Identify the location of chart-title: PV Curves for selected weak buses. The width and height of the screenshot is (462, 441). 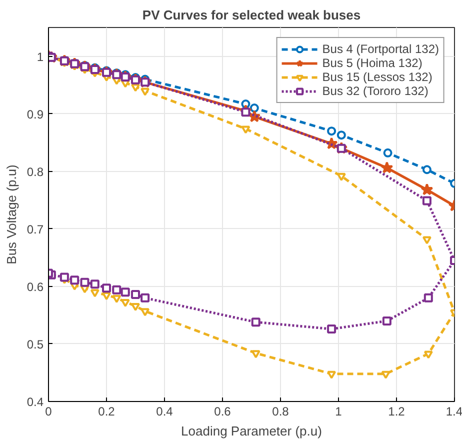
(251, 15).